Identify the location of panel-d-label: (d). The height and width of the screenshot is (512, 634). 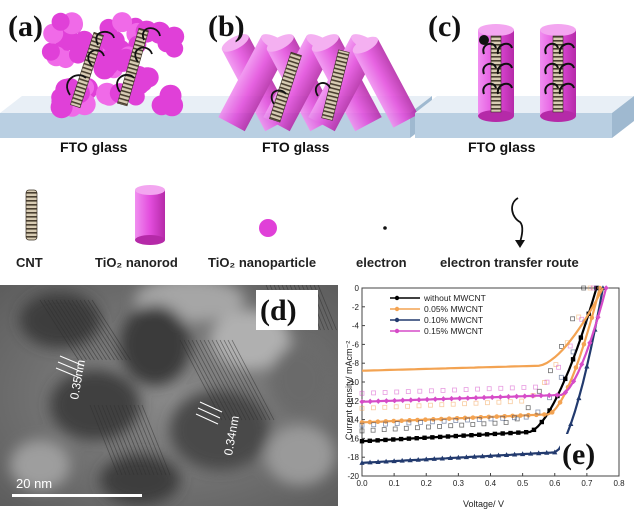
(278, 310).